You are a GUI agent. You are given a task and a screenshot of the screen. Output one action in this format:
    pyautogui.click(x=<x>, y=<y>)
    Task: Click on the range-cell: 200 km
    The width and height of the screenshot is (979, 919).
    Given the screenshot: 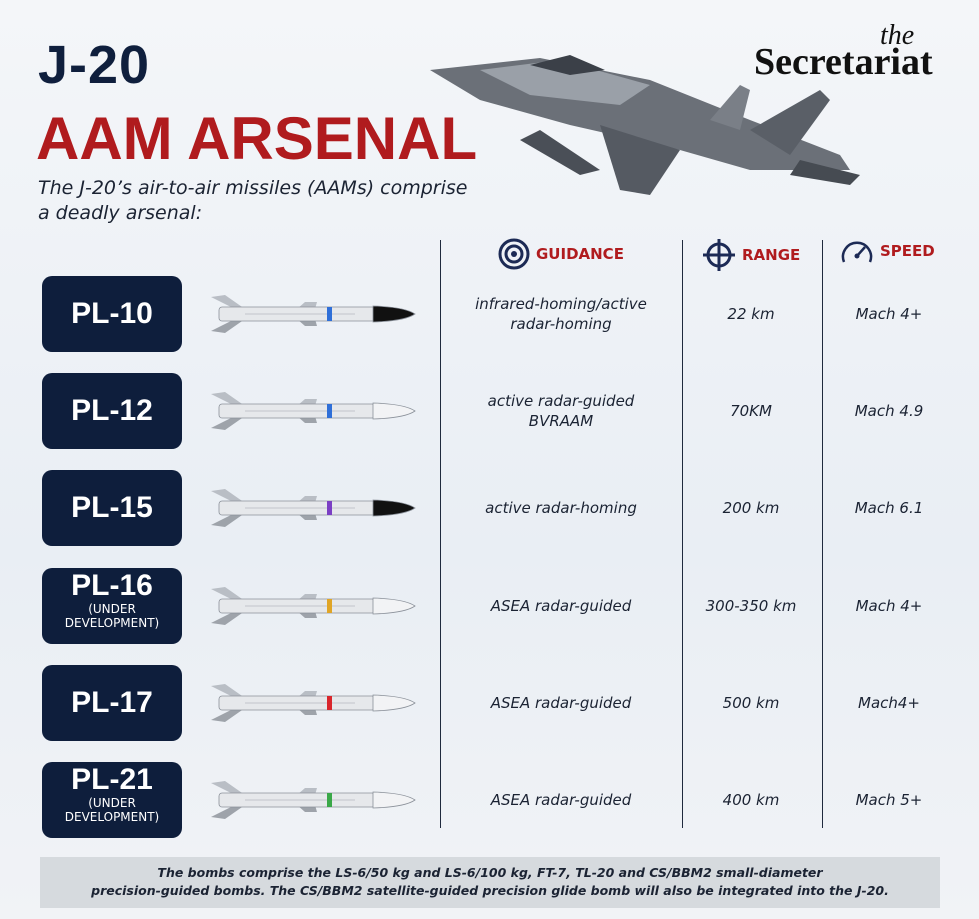 What is the action you would take?
    pyautogui.click(x=751, y=508)
    